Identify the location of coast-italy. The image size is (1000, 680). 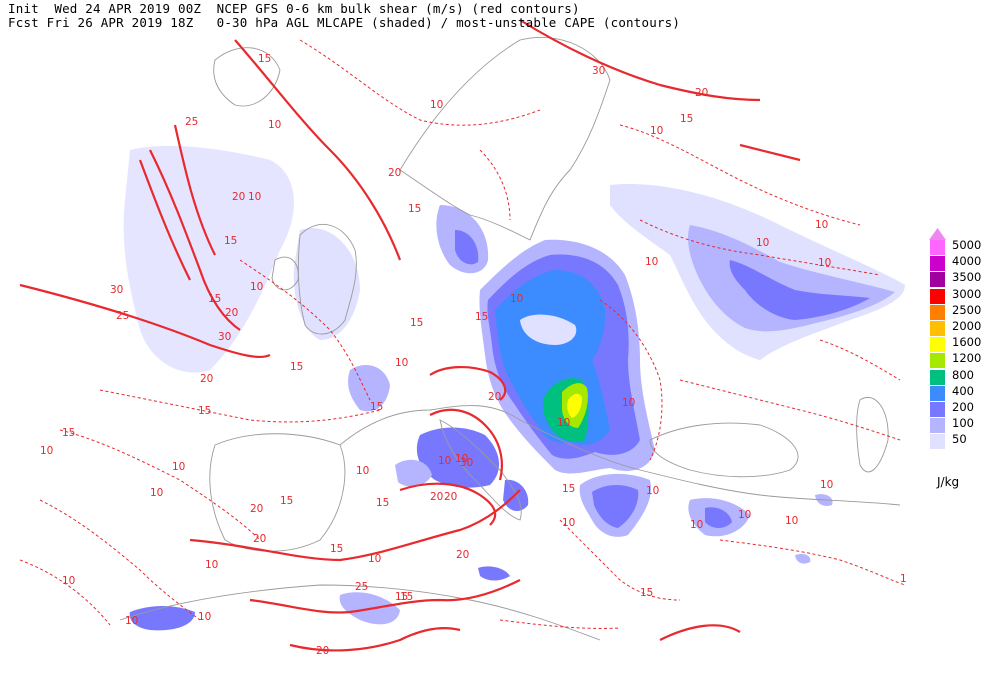
(480, 470).